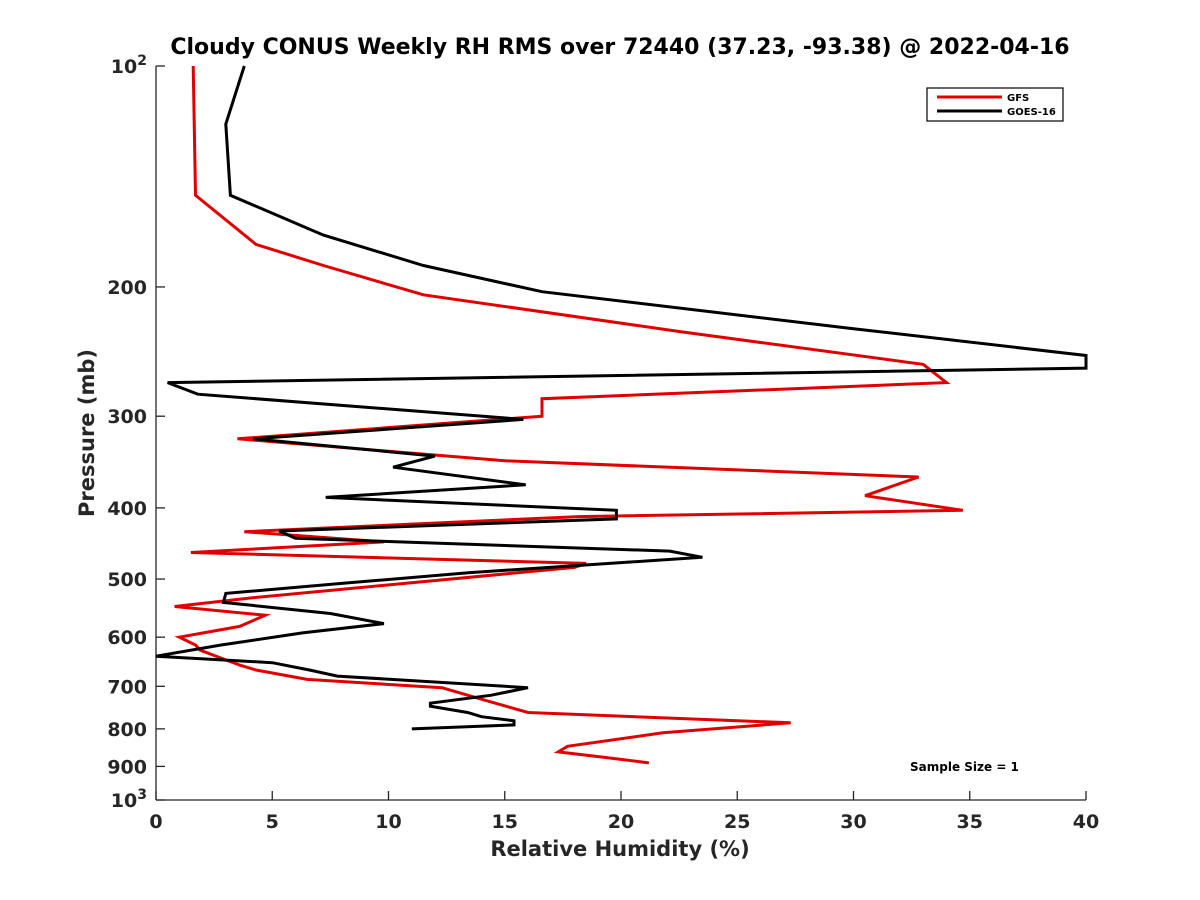  What do you see at coordinates (970, 822) in the screenshot?
I see `x-tick-label: 35` at bounding box center [970, 822].